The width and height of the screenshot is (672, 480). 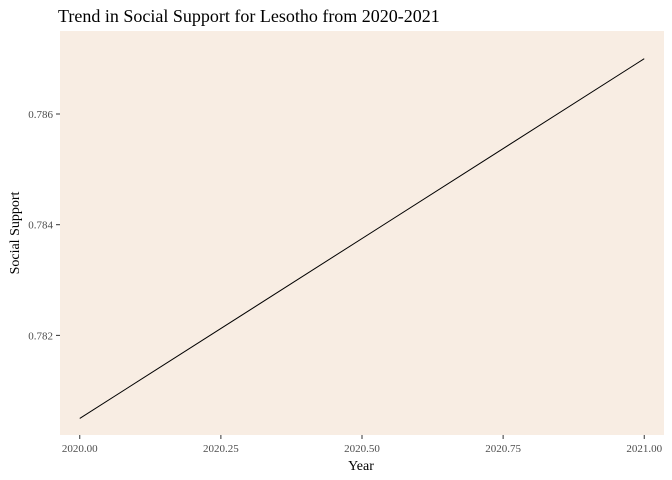 What do you see at coordinates (40, 336) in the screenshot?
I see `y-tick-label: 0.782` at bounding box center [40, 336].